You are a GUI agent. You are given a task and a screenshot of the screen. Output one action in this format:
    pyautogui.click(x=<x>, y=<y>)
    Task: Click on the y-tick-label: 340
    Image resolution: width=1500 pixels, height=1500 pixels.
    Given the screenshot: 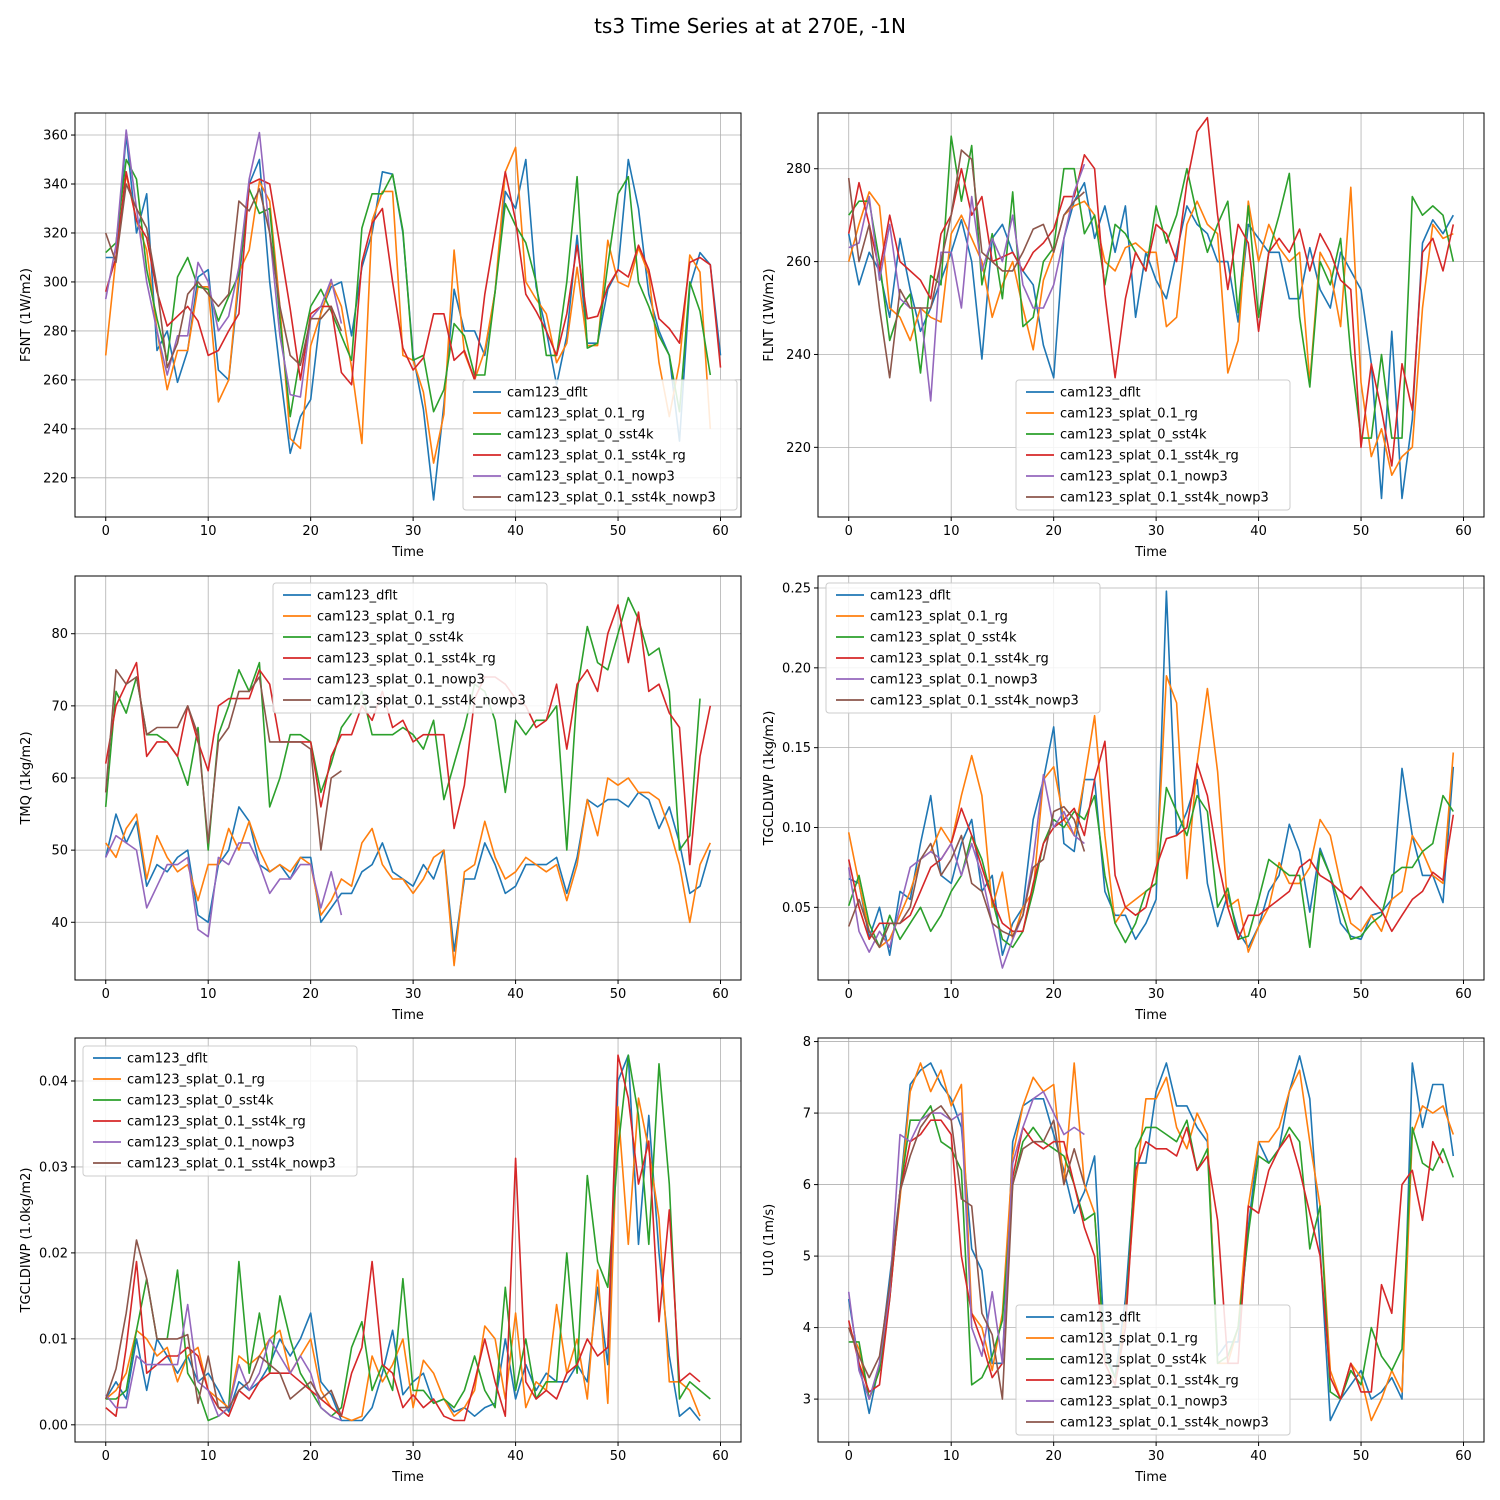 What is the action you would take?
    pyautogui.click(x=55, y=185)
    